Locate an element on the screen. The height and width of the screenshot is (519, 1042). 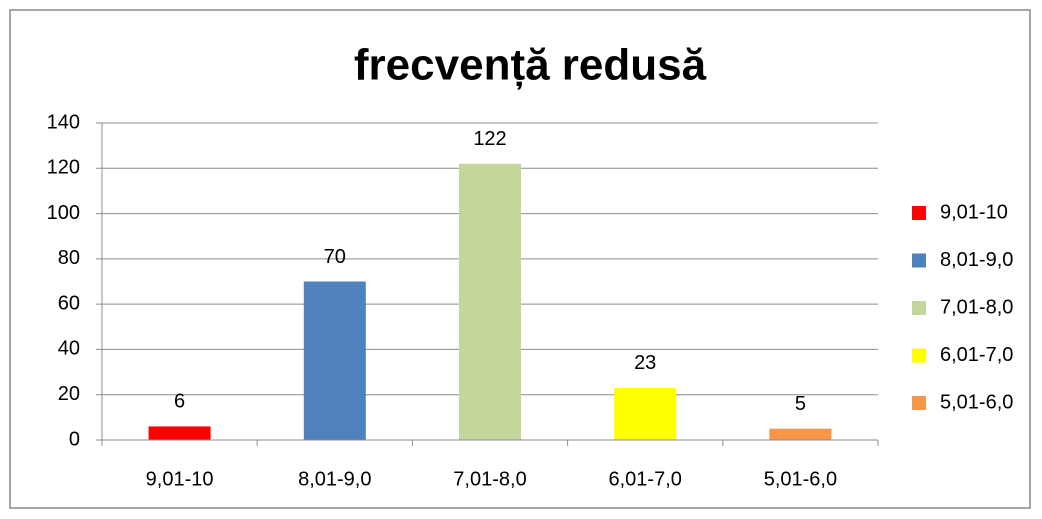
y-tick-label: 40 is located at coordinates (69, 349).